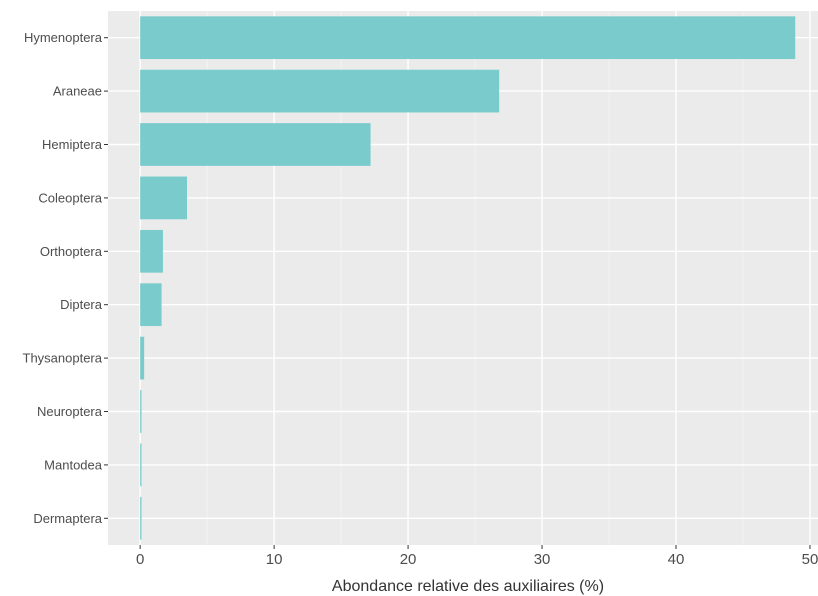 This screenshot has height=596, width=818. Describe the element at coordinates (320, 91) in the screenshot. I see `bar-araneae` at that location.